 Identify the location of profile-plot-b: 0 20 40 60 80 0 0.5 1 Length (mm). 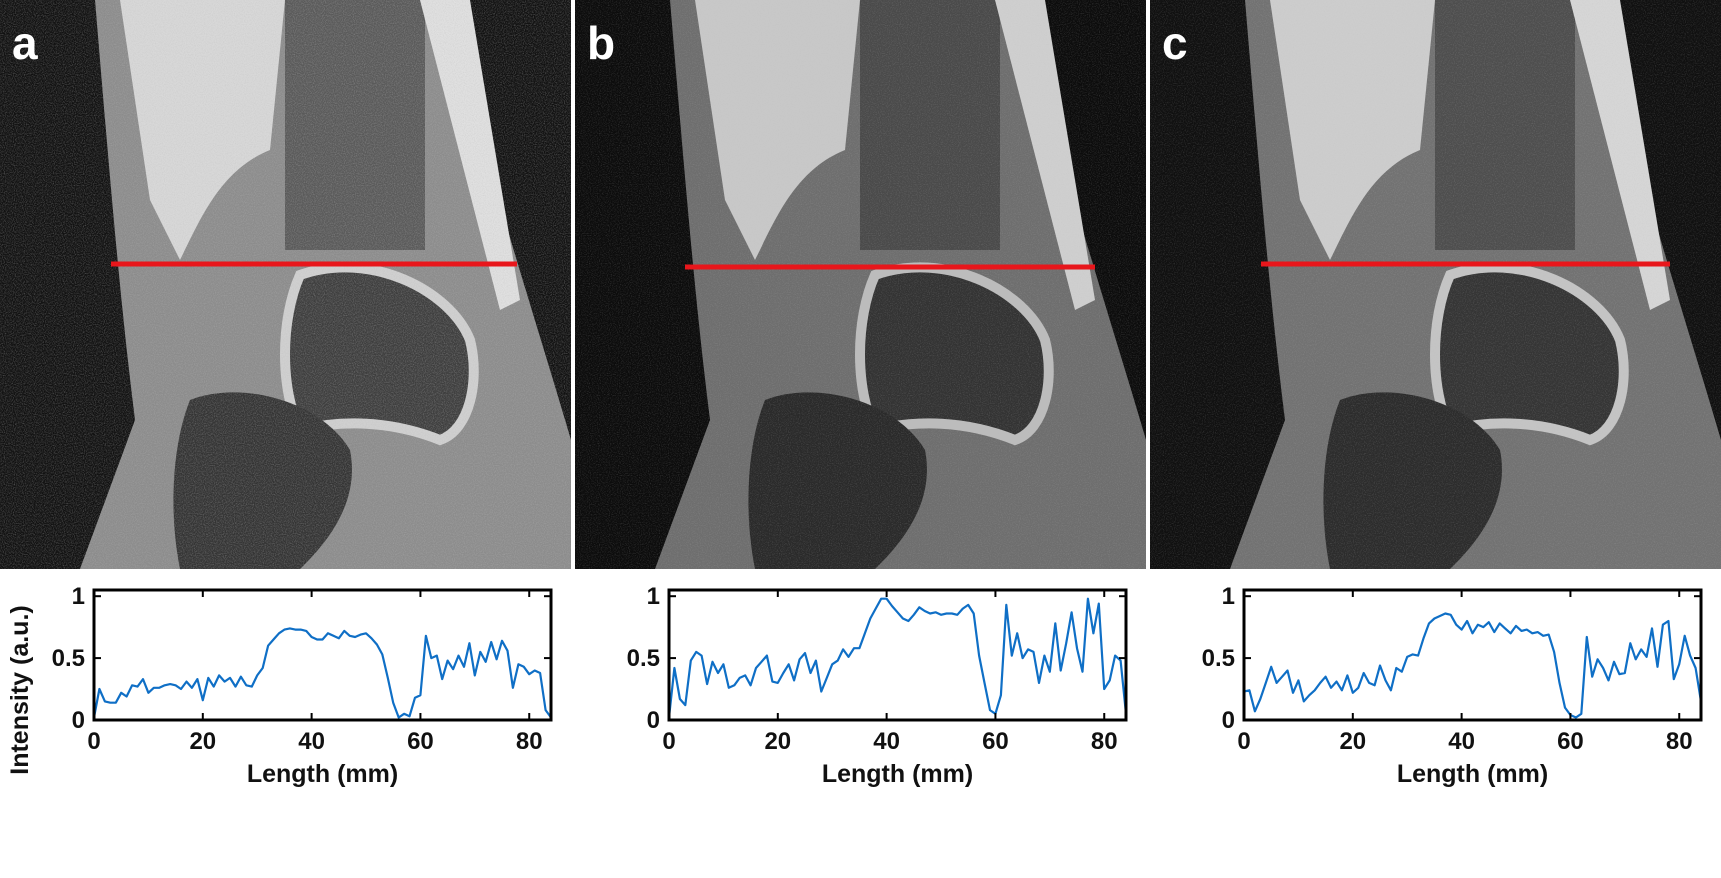
(860, 728).